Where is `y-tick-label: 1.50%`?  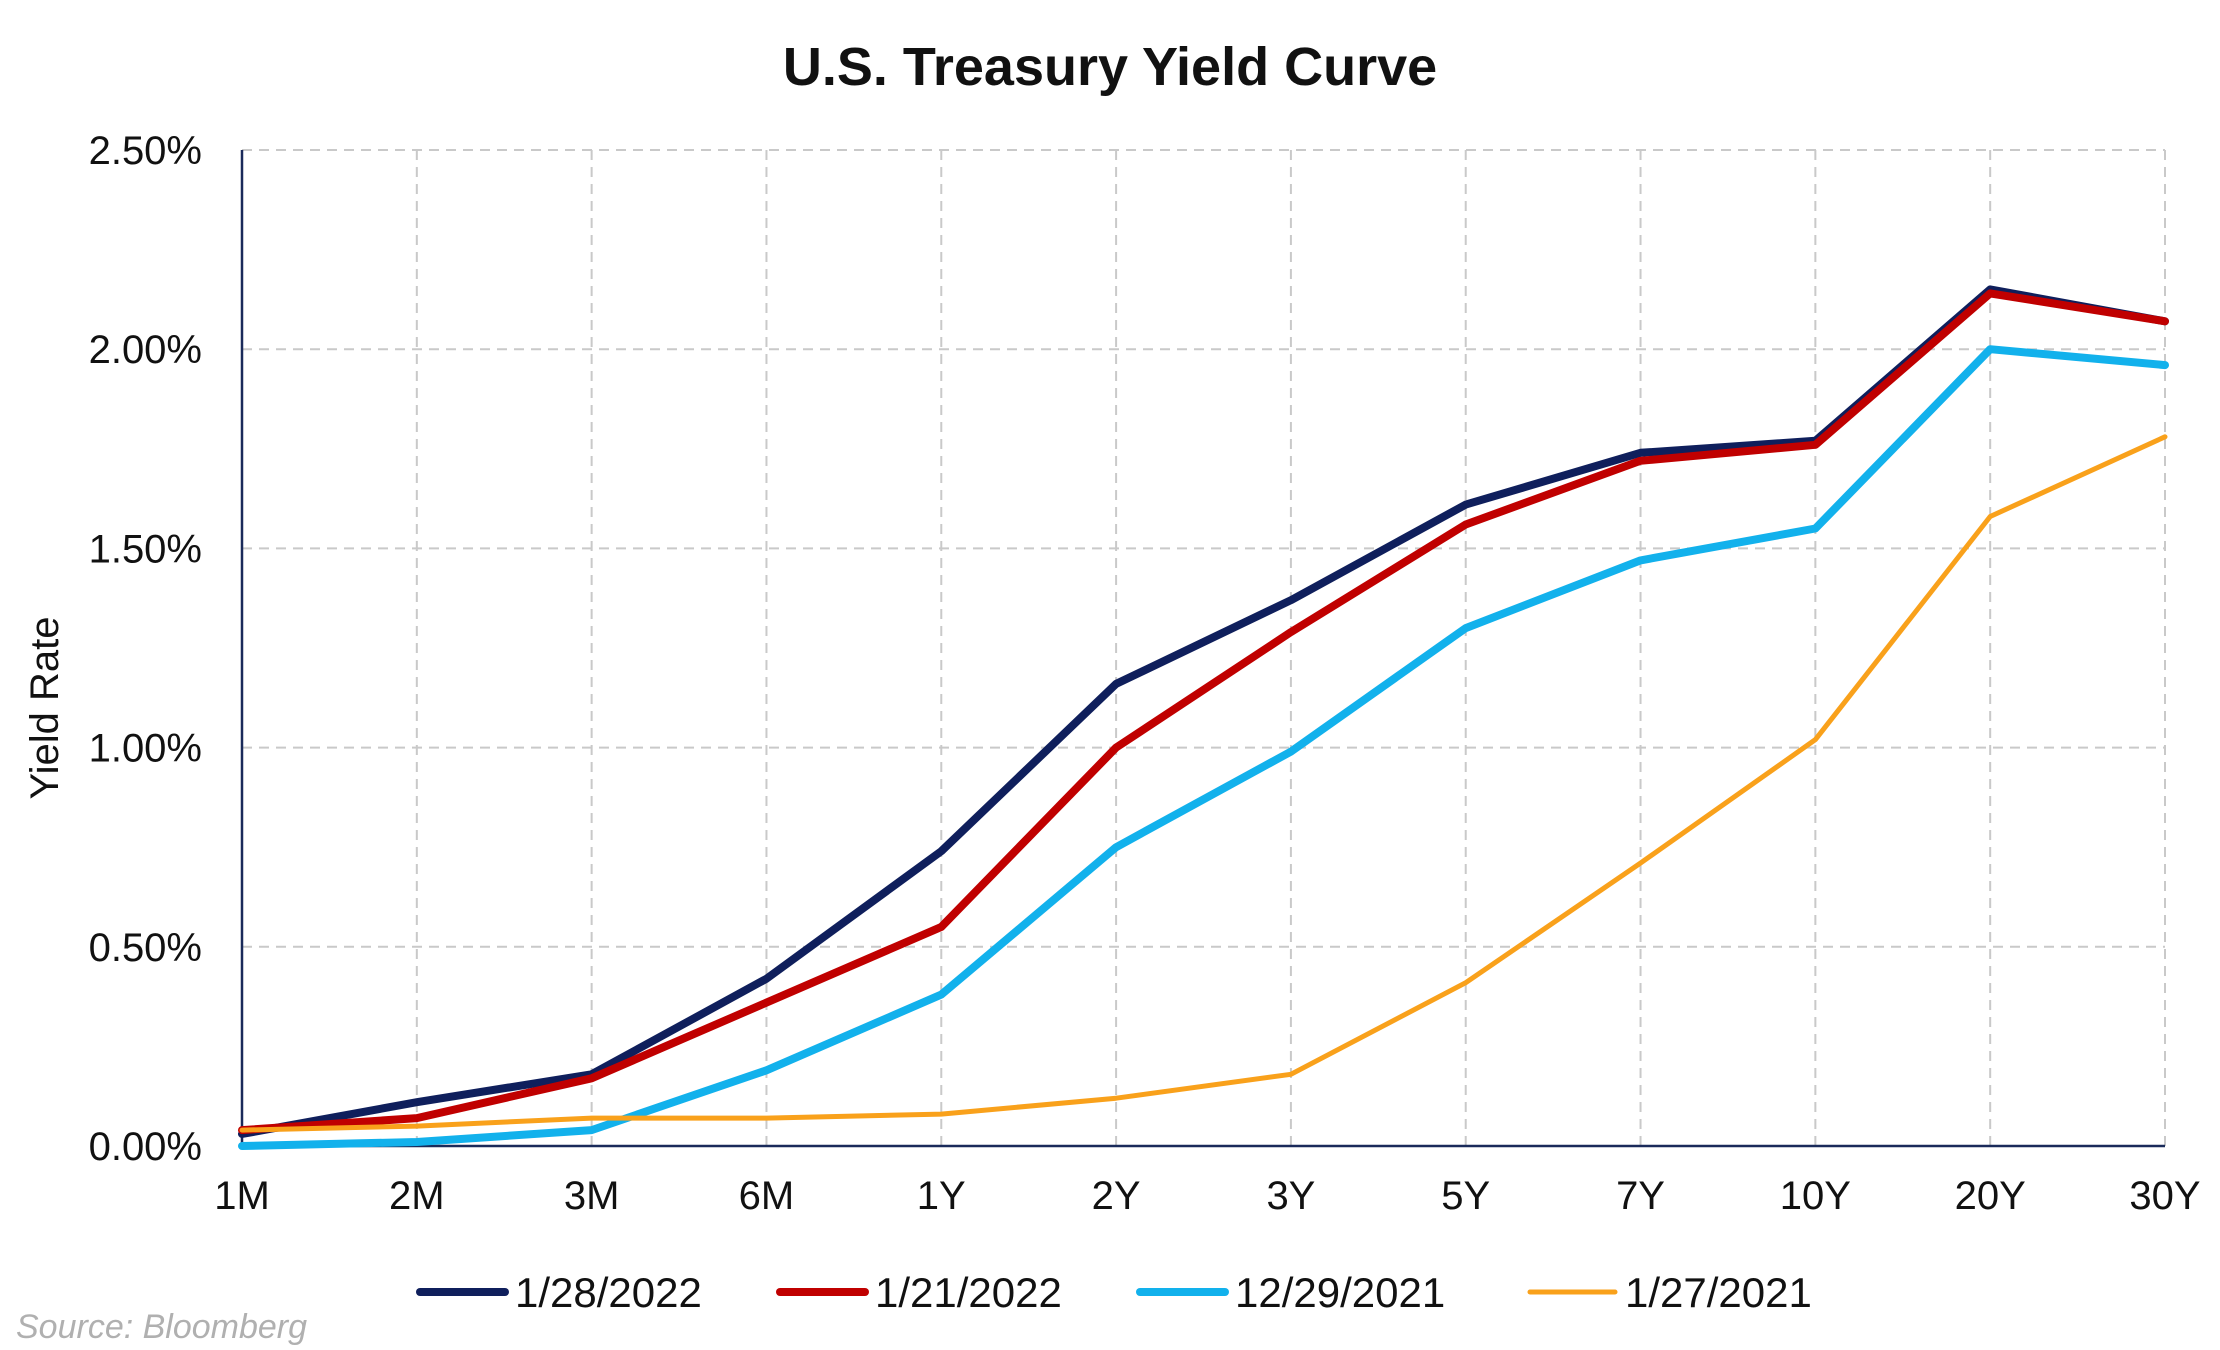 y-tick-label: 1.50% is located at coordinates (145, 549).